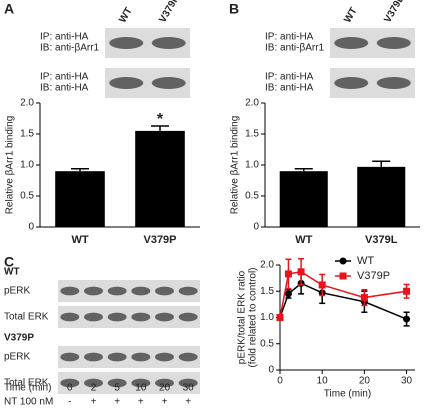  What do you see at coordinates (365, 381) in the screenshot?
I see `x-tick-label: 20` at bounding box center [365, 381].